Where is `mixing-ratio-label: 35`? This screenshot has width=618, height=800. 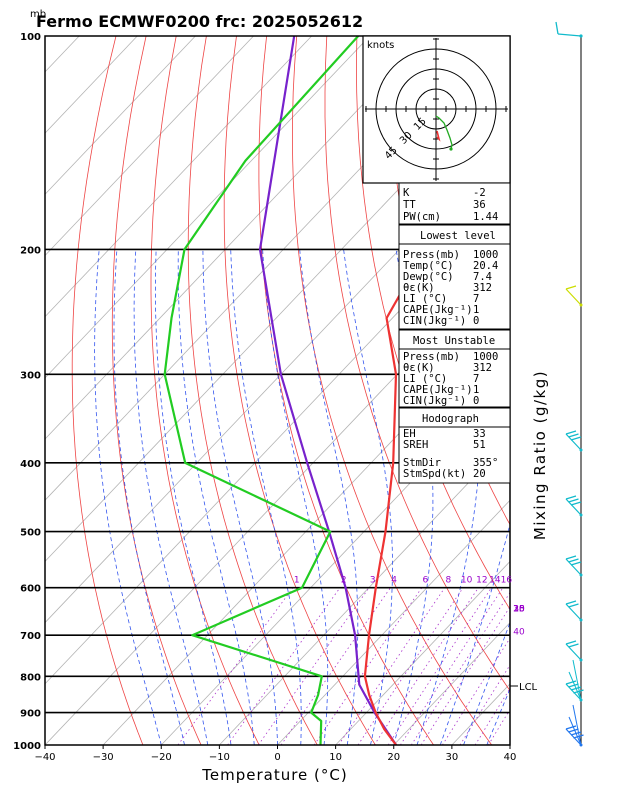 mixing-ratio-label: 35 is located at coordinates (518, 610).